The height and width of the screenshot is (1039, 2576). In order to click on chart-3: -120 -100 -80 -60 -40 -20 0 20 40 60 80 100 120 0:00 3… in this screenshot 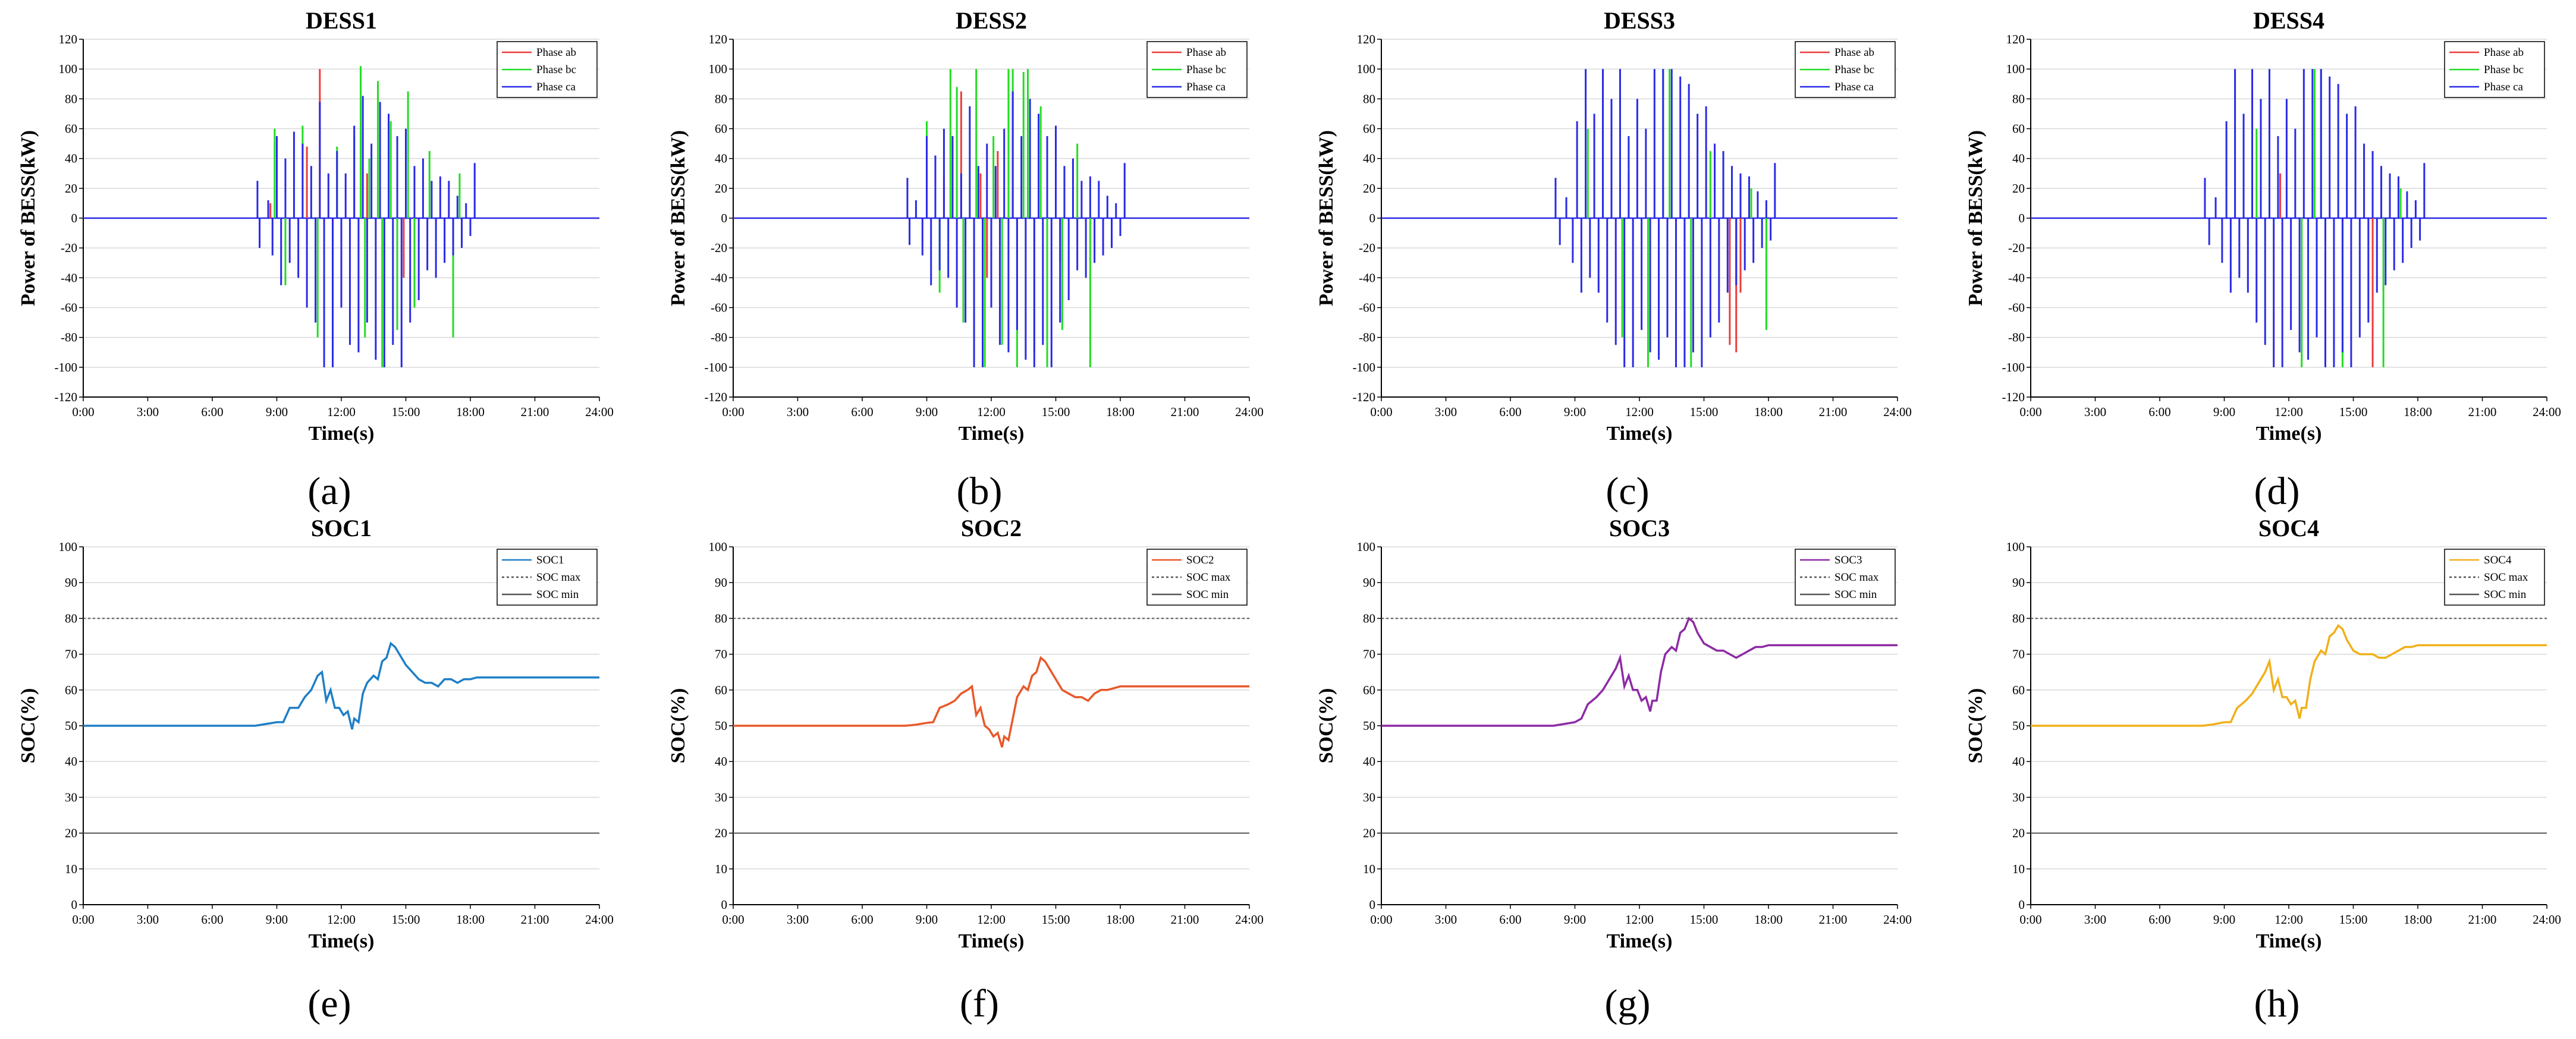, I will do `click(1613, 260)`.